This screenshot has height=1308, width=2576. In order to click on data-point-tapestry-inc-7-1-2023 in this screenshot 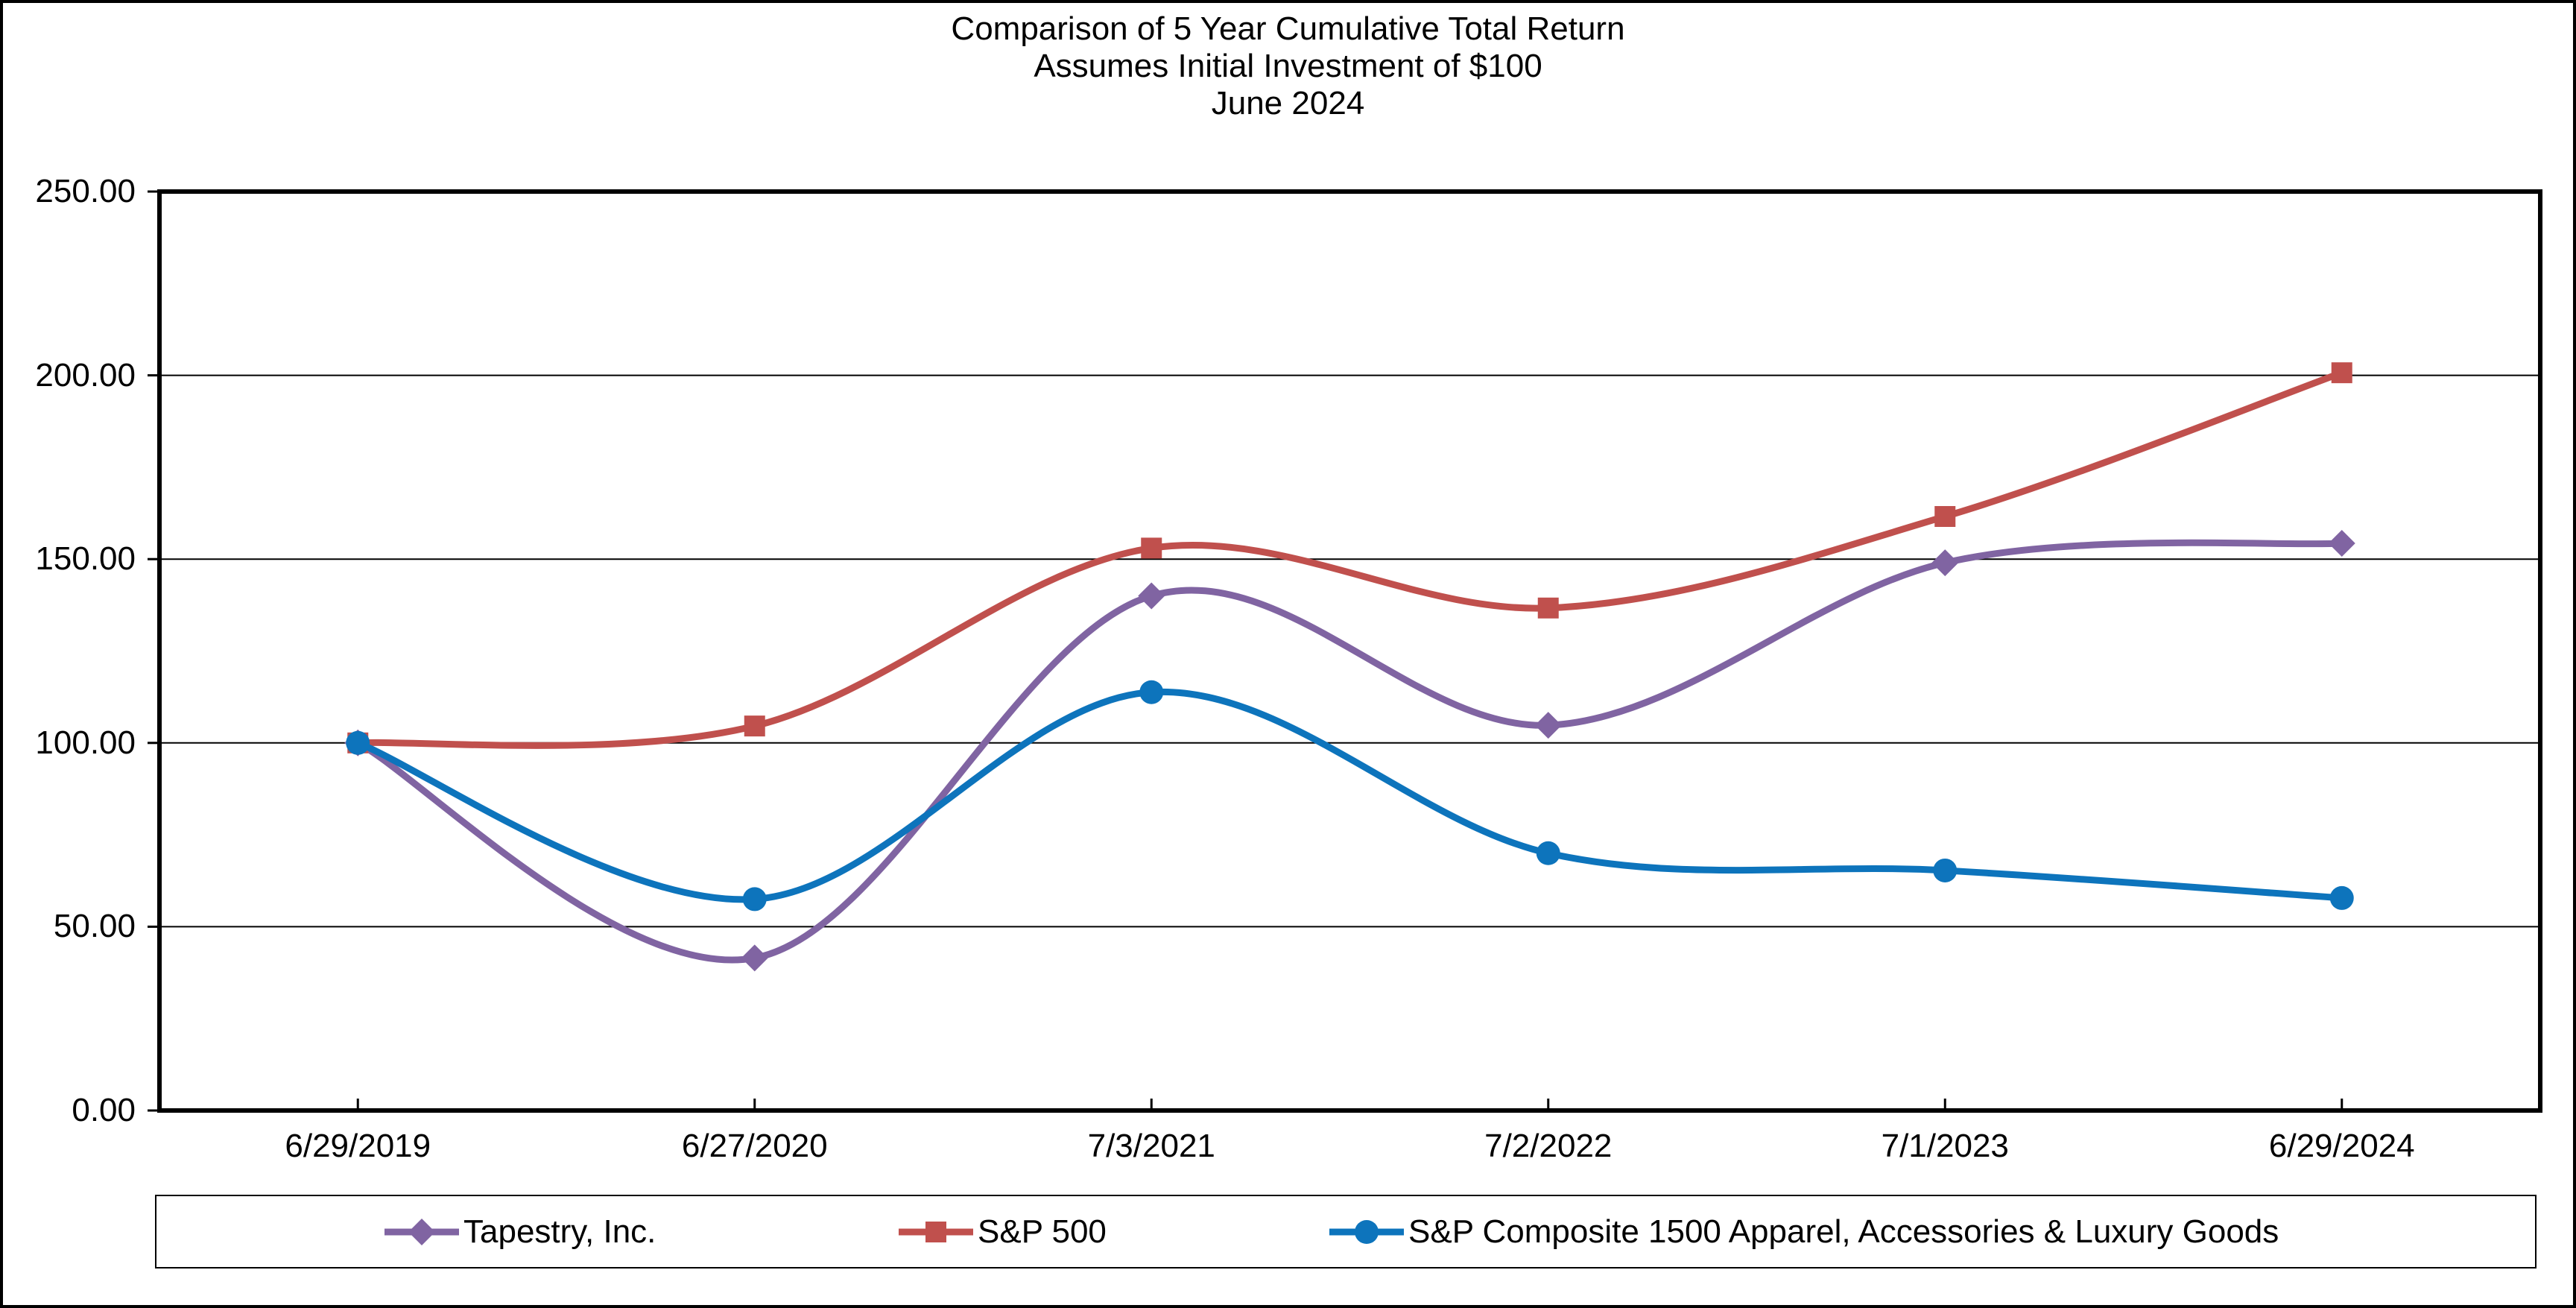, I will do `click(1945, 563)`.